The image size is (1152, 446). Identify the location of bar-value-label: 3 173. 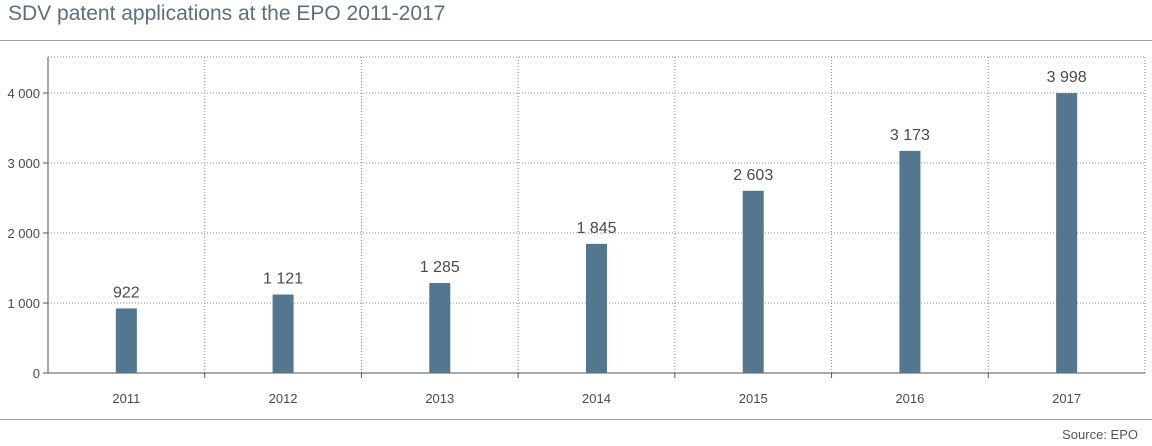
(910, 135).